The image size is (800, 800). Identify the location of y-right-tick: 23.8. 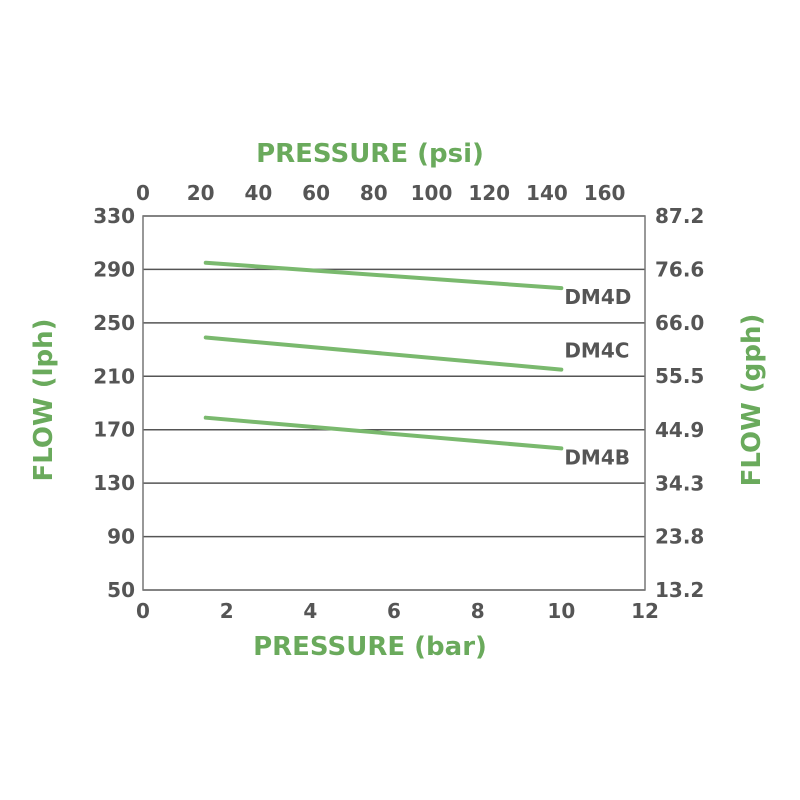
(679, 536).